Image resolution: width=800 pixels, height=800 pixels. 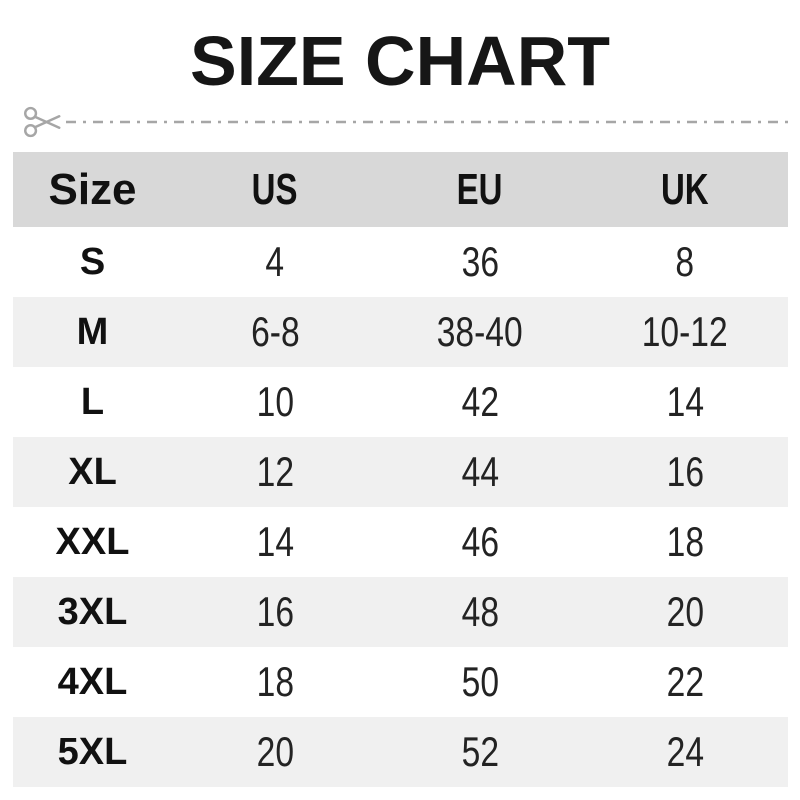 What do you see at coordinates (92, 401) in the screenshot?
I see `size-cell: L` at bounding box center [92, 401].